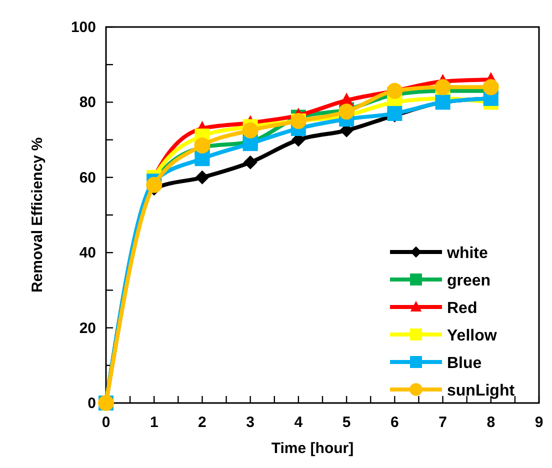  What do you see at coordinates (202, 422) in the screenshot?
I see `x-tick-label: 2` at bounding box center [202, 422].